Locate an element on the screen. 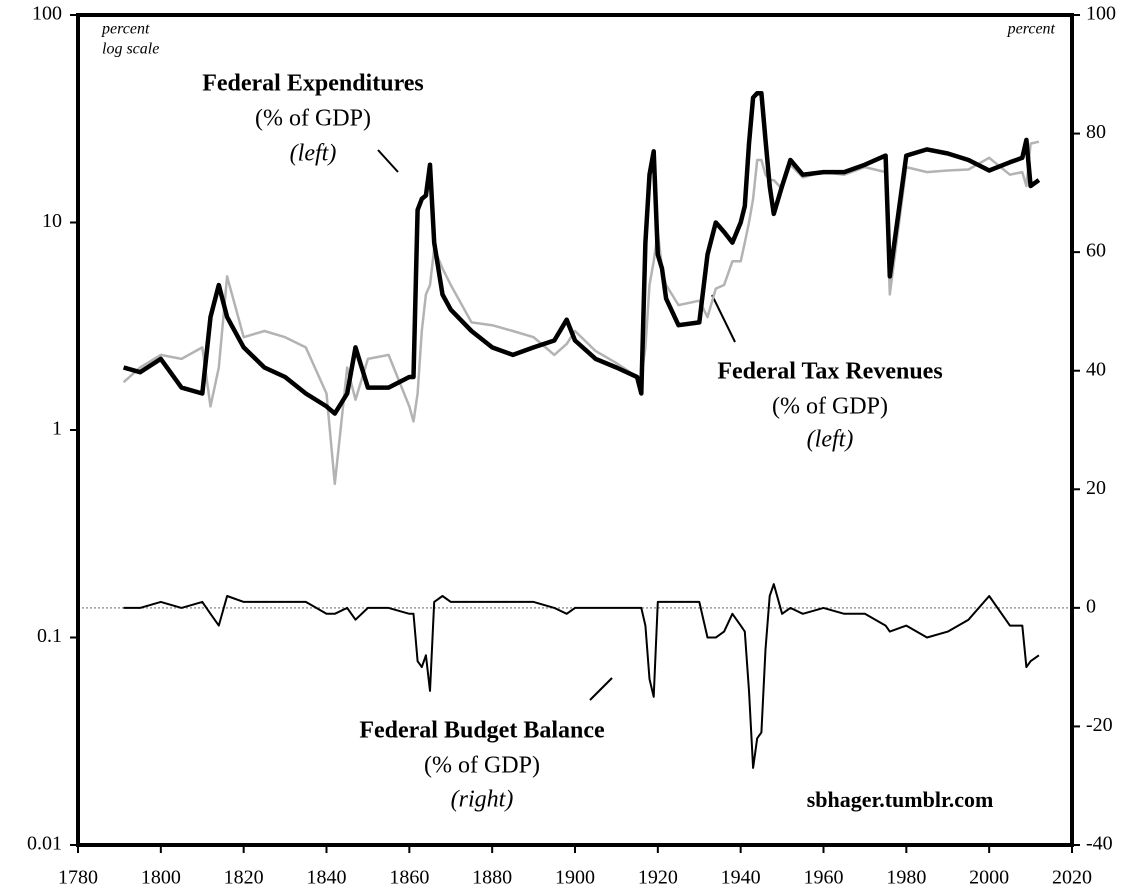 Image resolution: width=1142 pixels, height=892 pixels. y-tick-label: 1 is located at coordinates (57, 429).